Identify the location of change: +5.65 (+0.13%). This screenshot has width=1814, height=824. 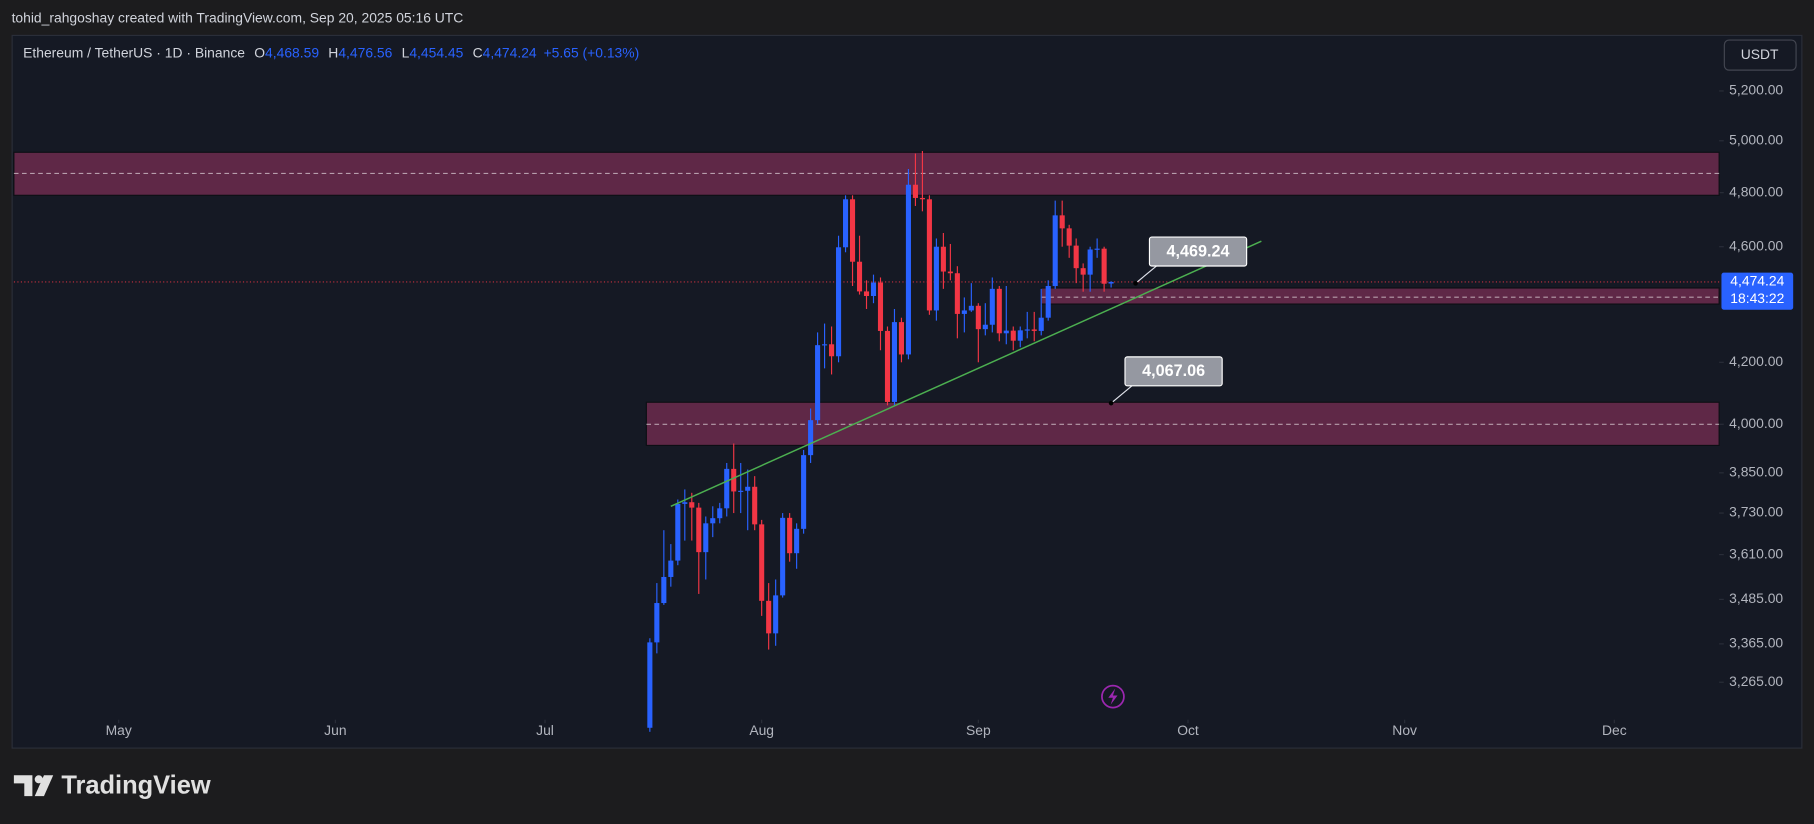
(592, 52).